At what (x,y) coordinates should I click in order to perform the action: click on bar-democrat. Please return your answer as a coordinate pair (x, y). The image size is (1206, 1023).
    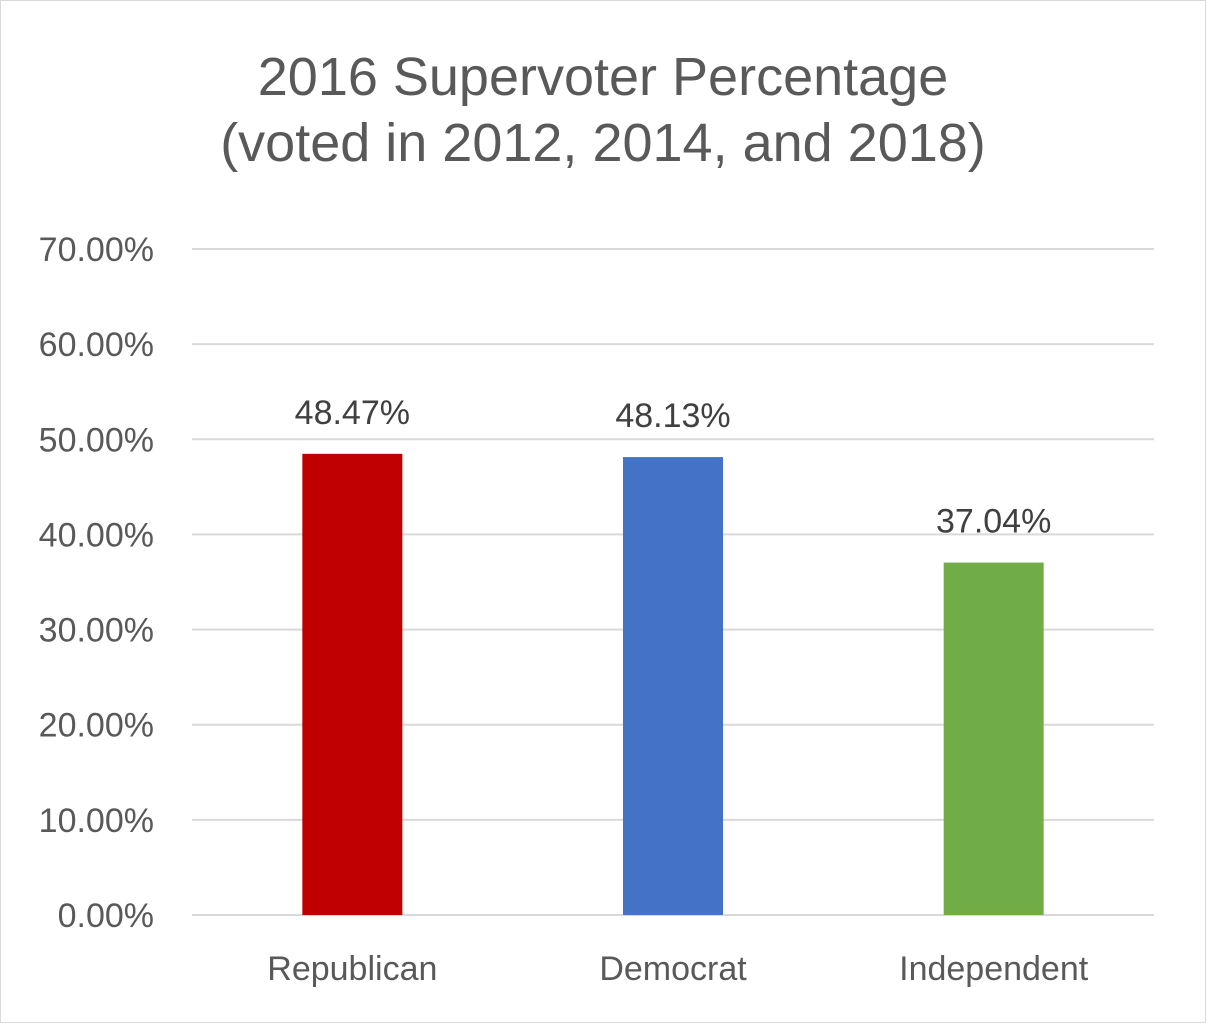
    Looking at the image, I should click on (673, 686).